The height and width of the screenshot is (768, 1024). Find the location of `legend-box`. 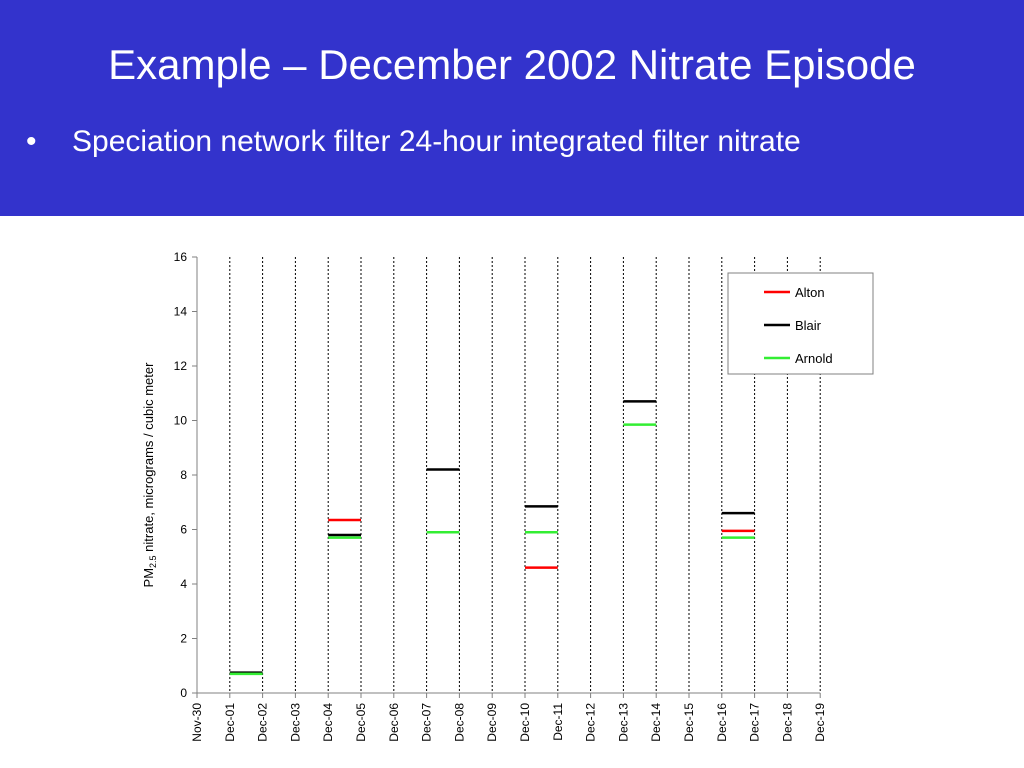

legend-box is located at coordinates (800, 323).